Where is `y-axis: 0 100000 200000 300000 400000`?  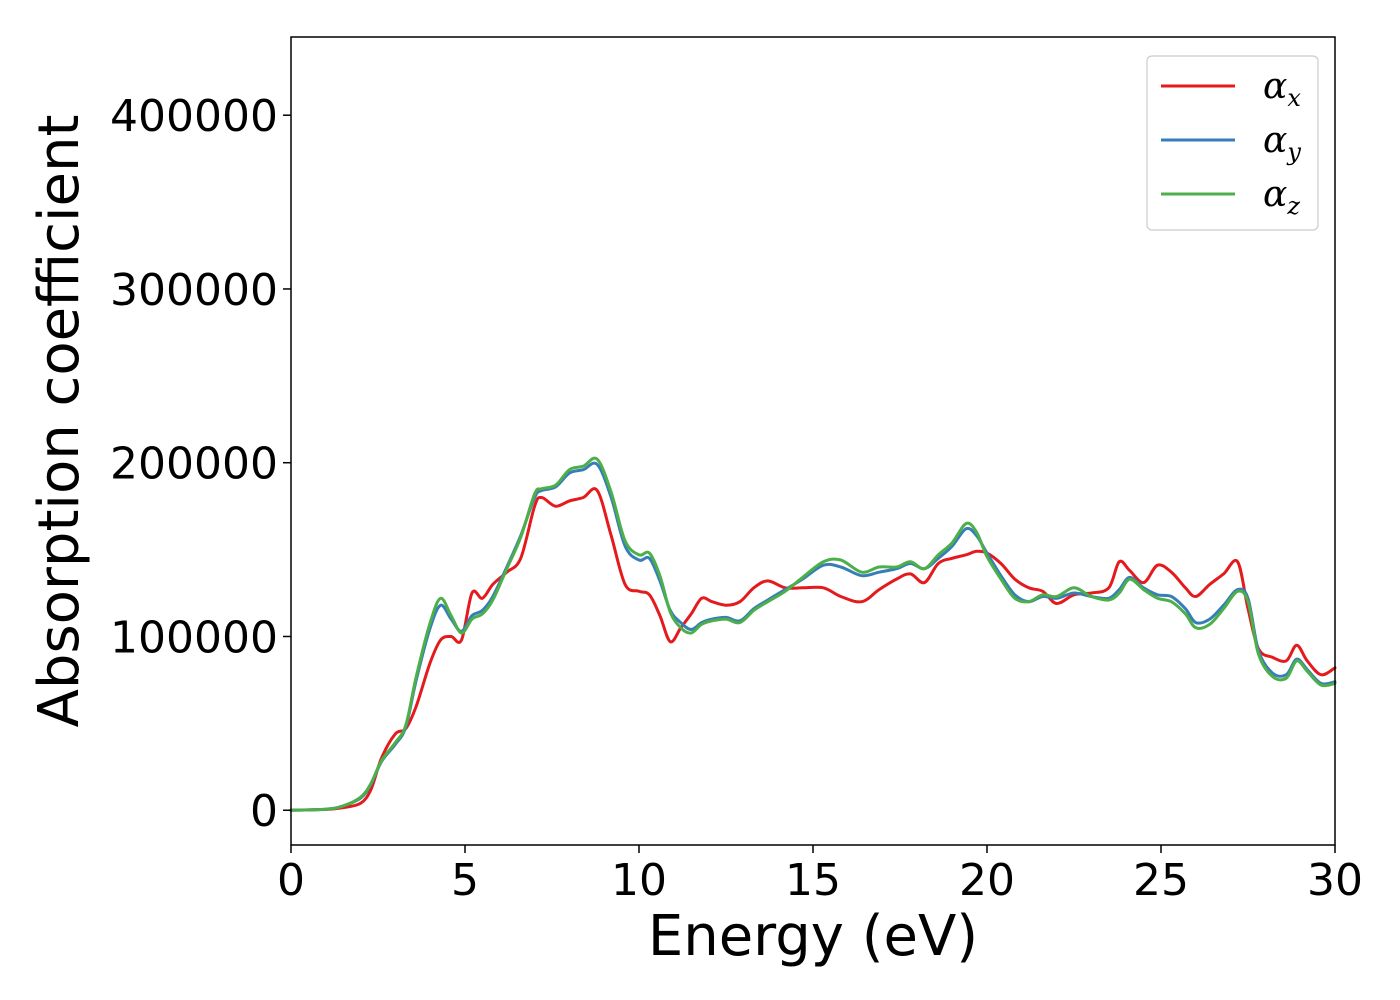 y-axis: 0 100000 200000 300000 400000 is located at coordinates (200, 464).